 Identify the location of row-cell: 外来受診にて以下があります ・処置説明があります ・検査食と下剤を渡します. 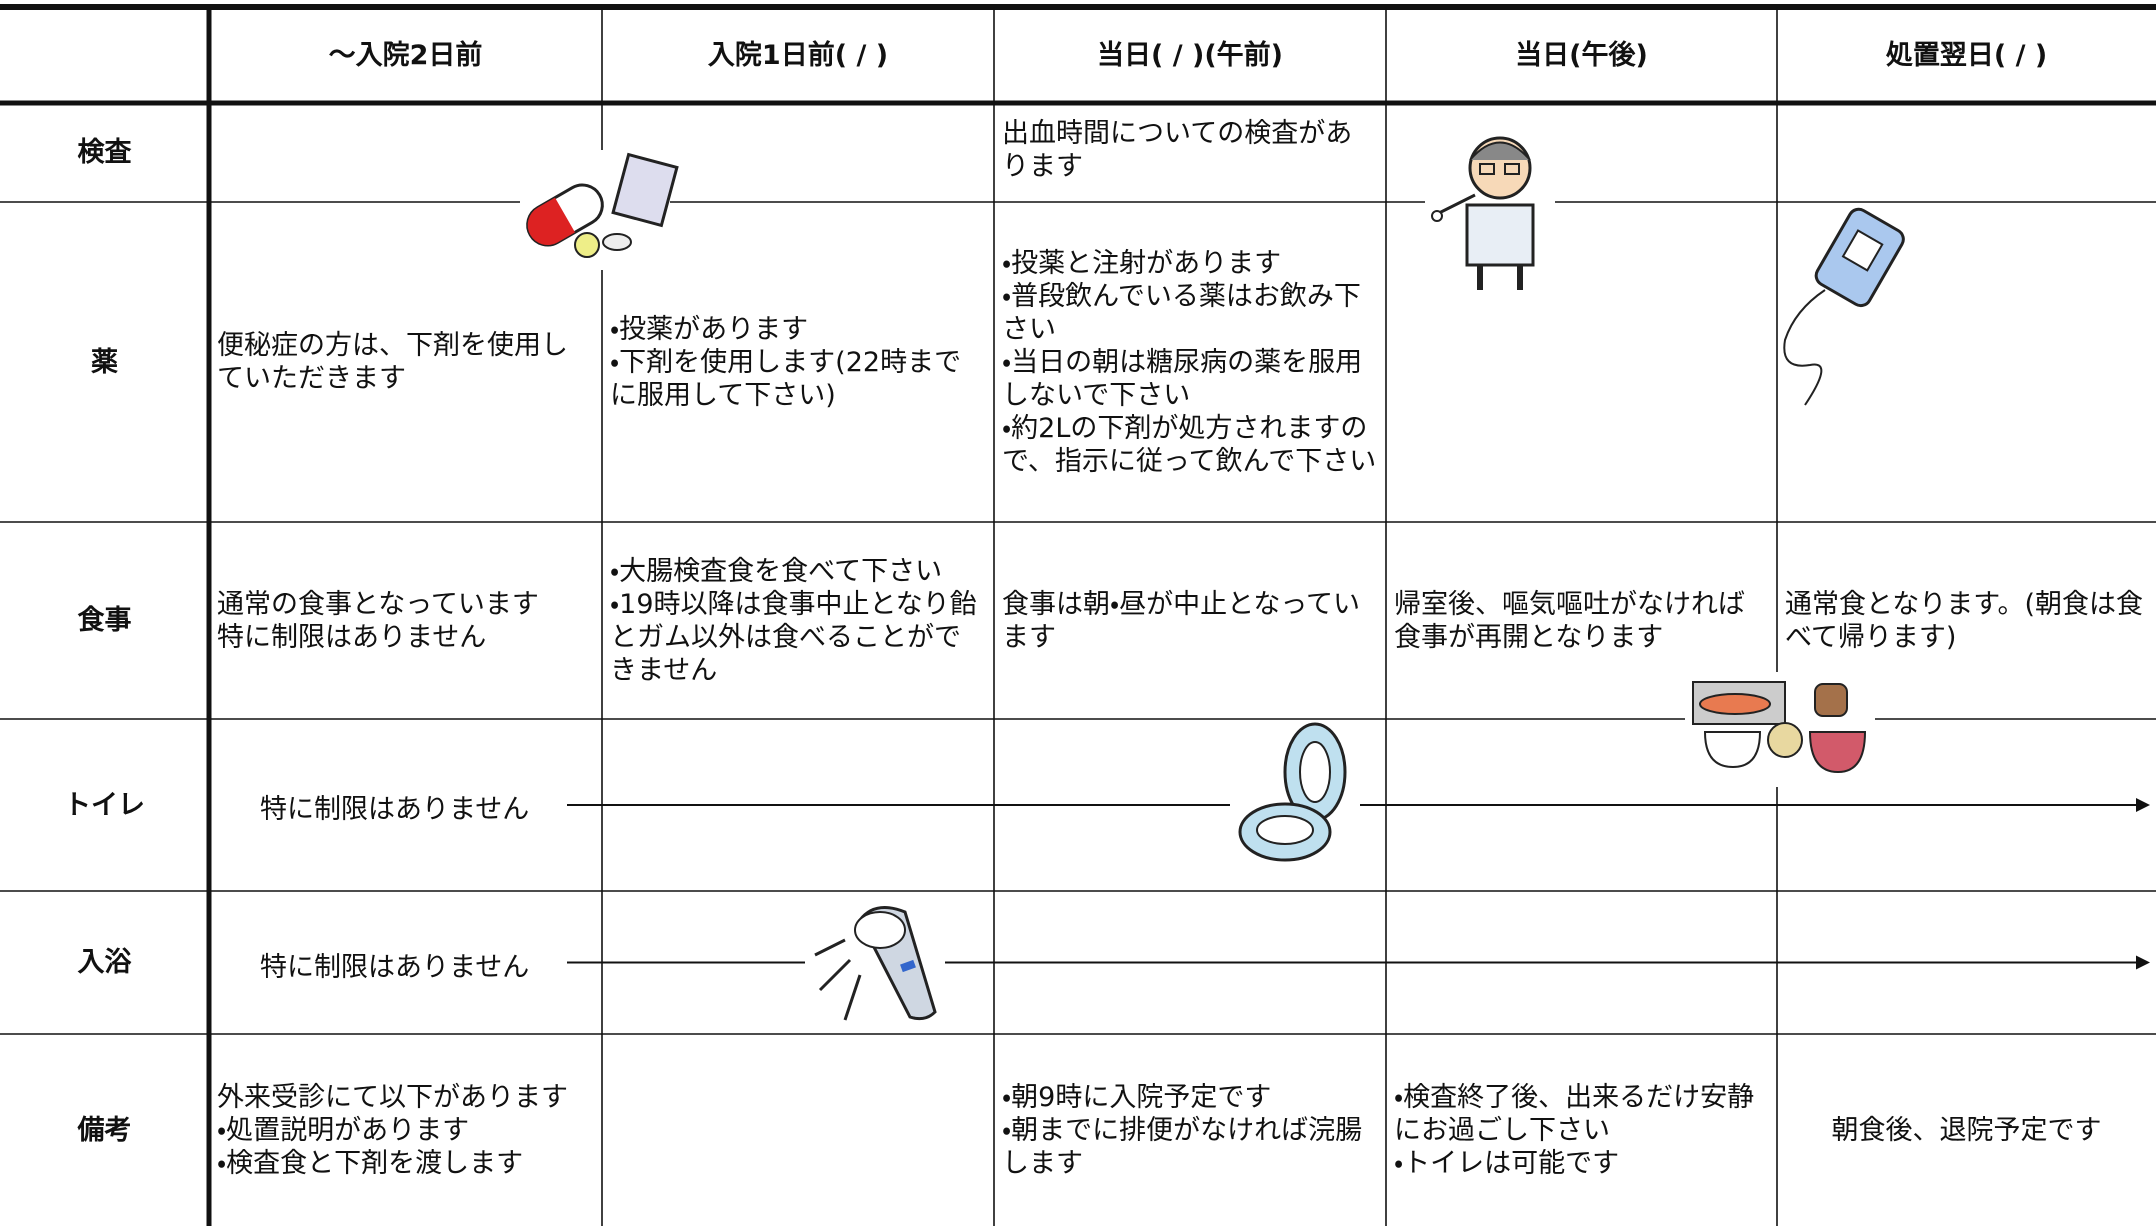
(392, 1130).